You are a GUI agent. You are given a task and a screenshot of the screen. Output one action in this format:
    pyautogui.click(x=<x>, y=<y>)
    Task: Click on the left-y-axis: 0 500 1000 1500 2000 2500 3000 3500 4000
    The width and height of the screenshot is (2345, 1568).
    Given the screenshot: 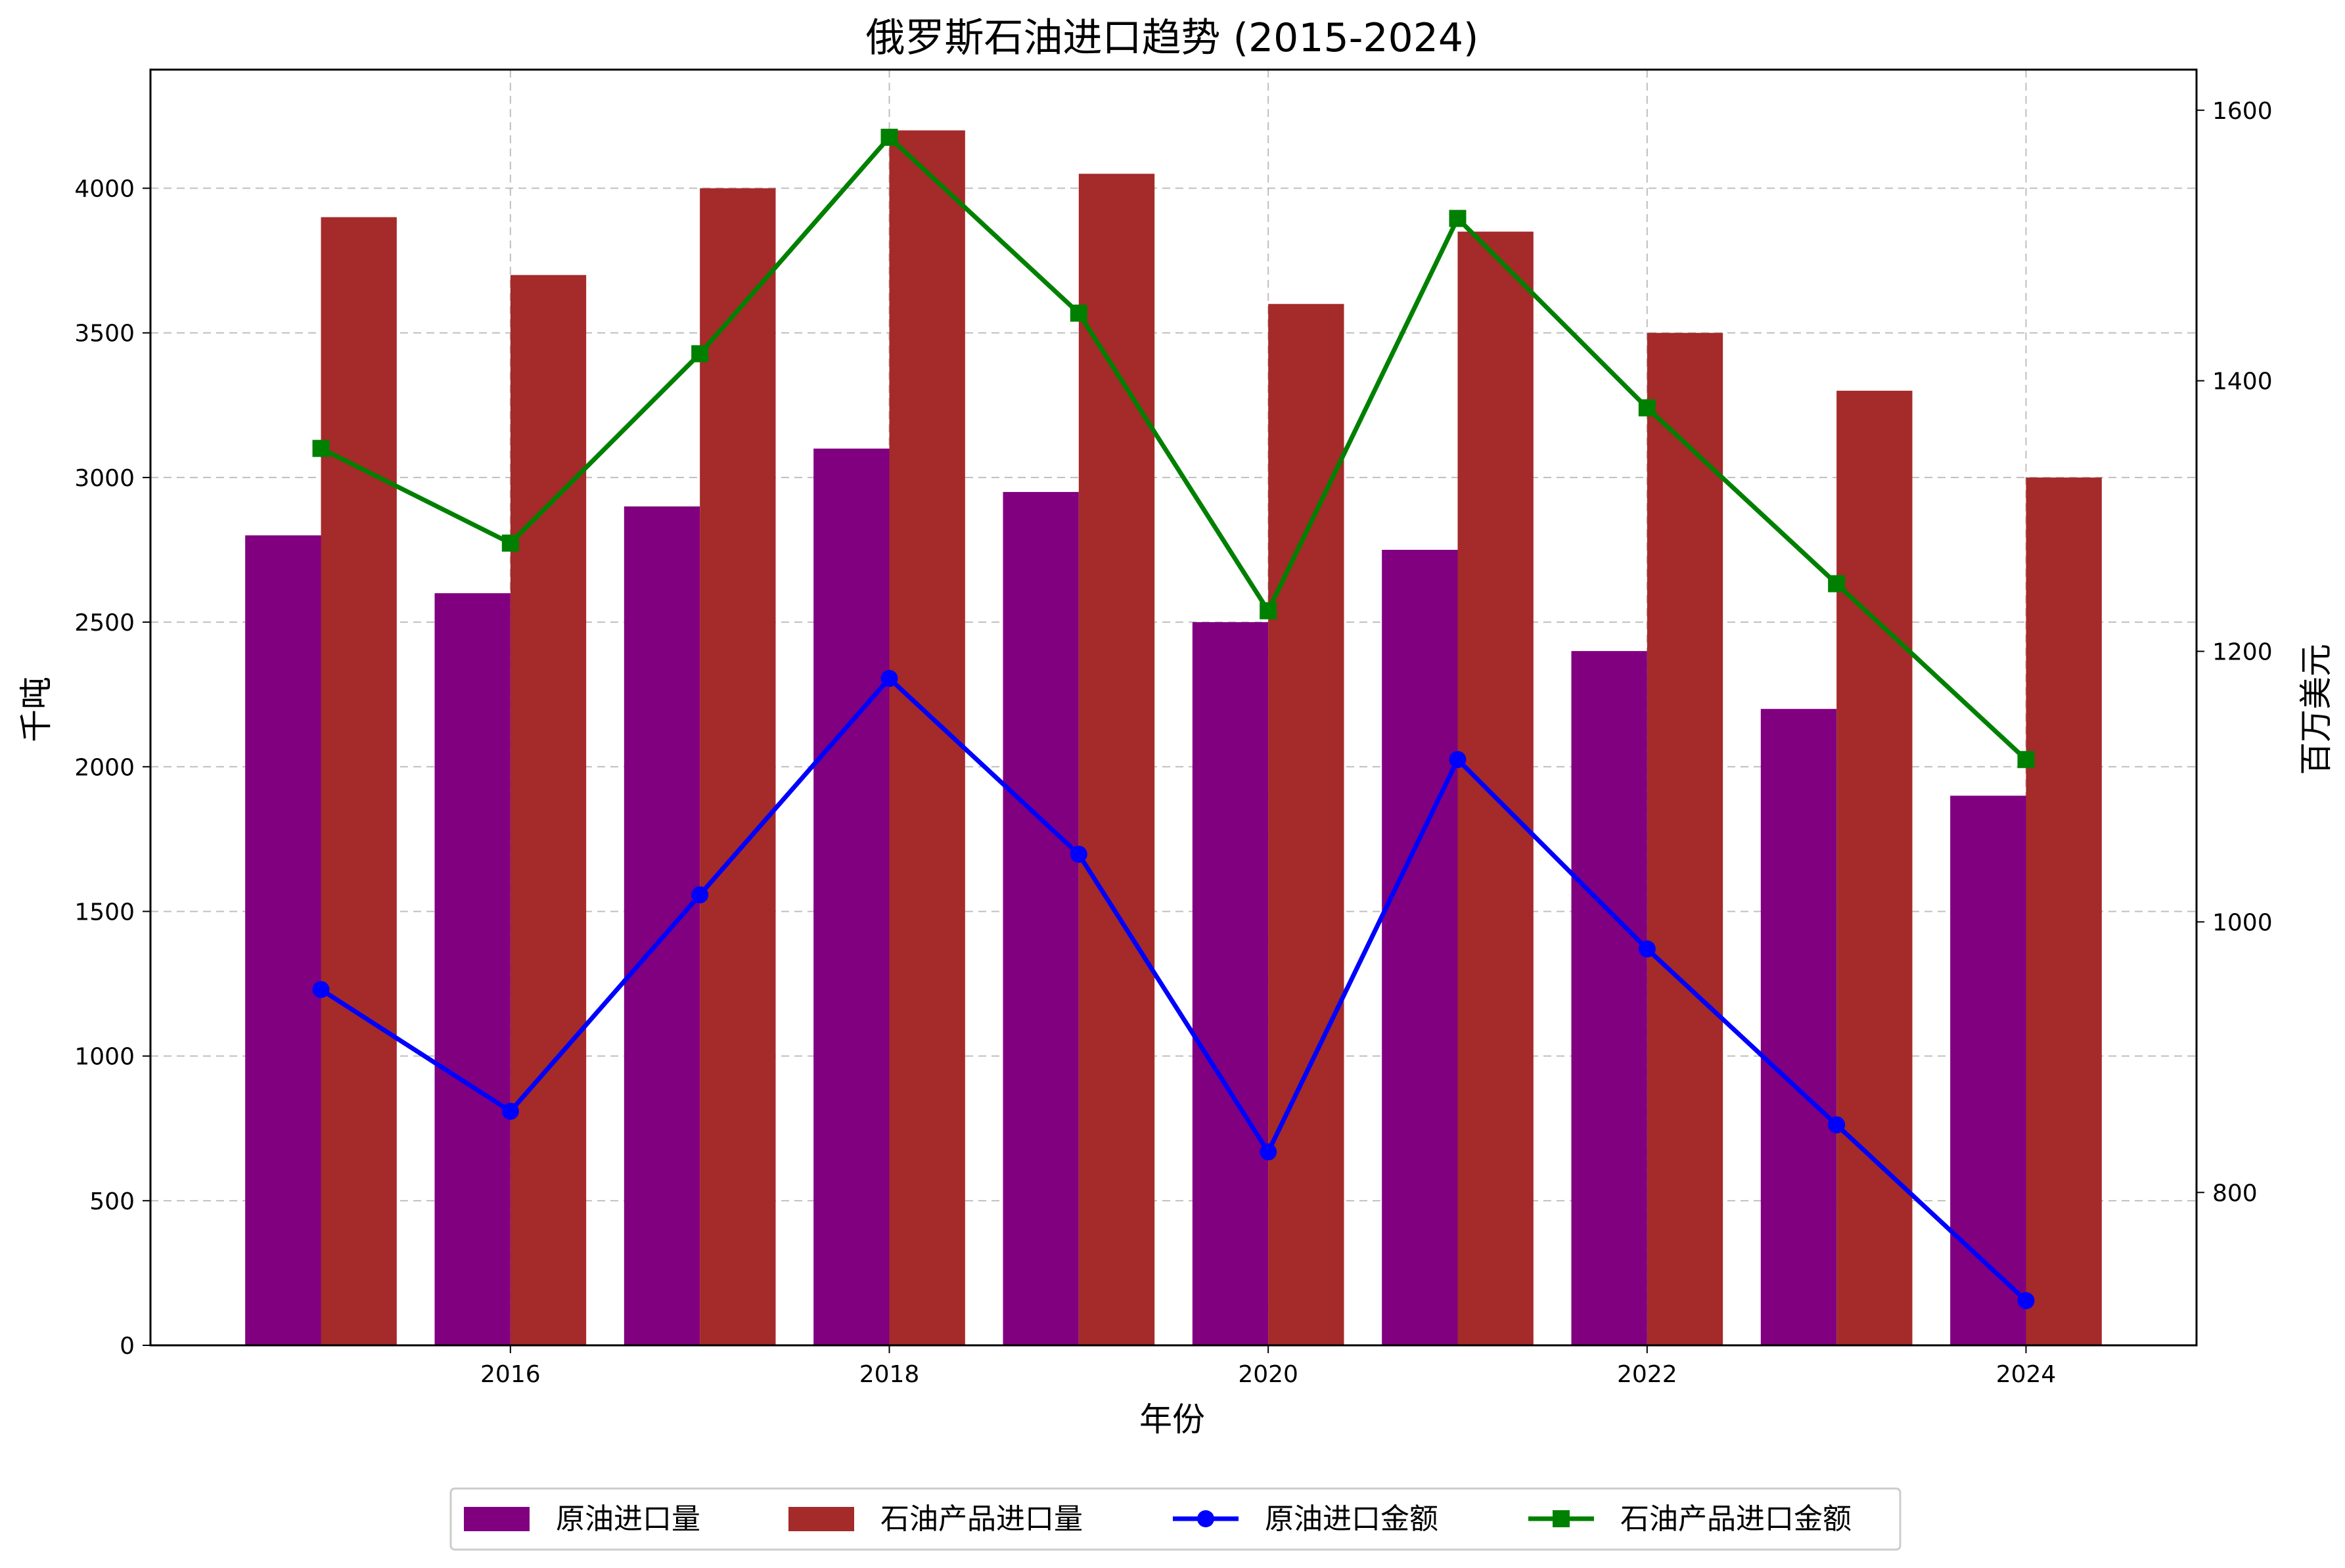 What is the action you would take?
    pyautogui.click(x=112, y=768)
    